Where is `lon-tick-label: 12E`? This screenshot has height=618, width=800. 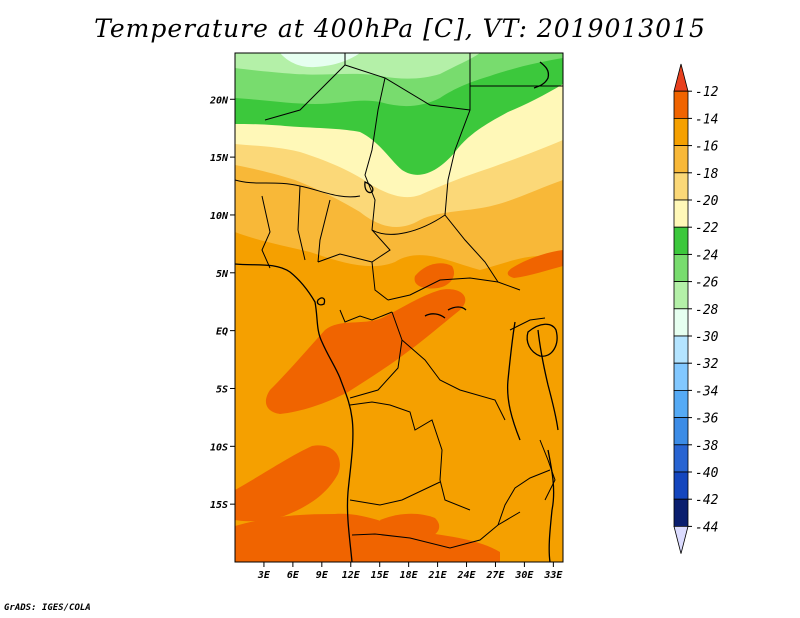 lon-tick-label: 12E is located at coordinates (351, 575).